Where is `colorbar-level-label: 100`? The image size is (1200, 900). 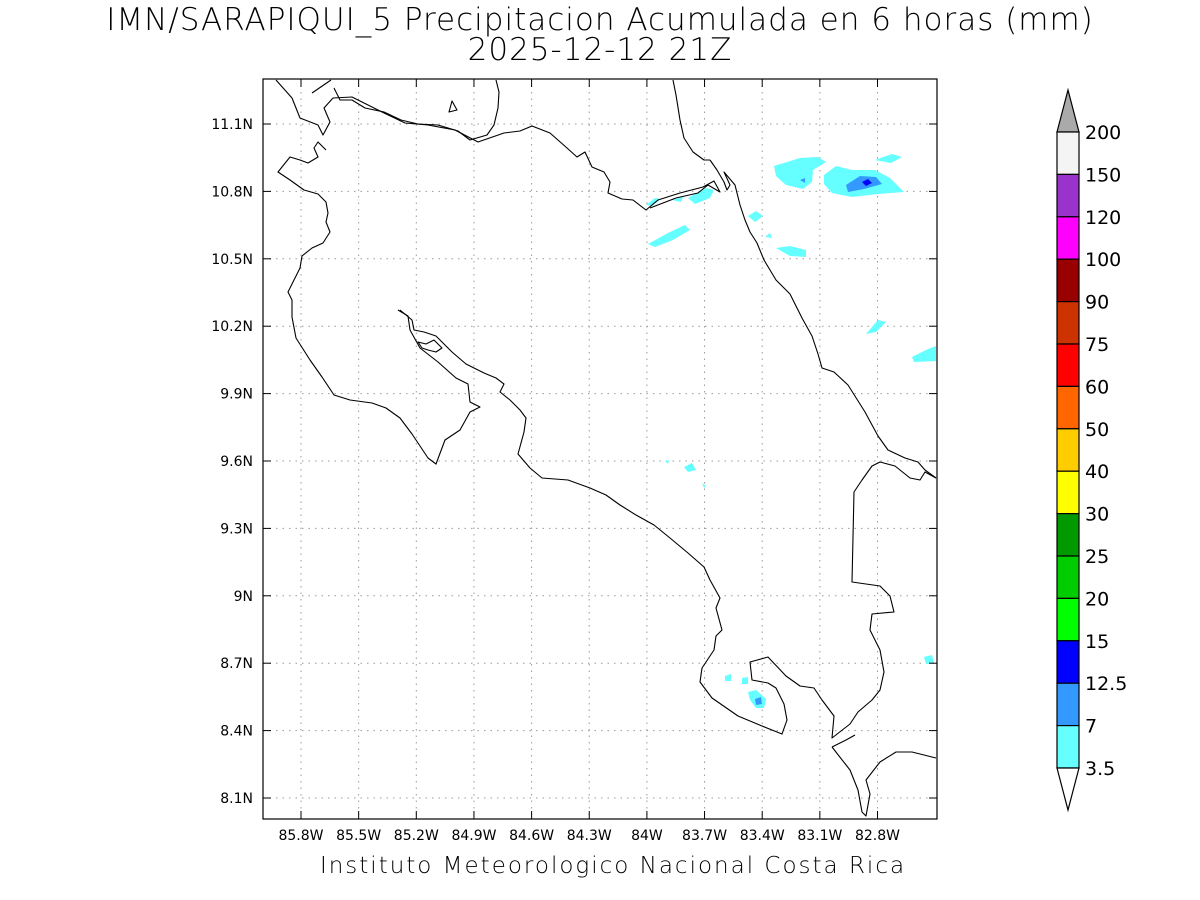
colorbar-level-label: 100 is located at coordinates (1103, 260).